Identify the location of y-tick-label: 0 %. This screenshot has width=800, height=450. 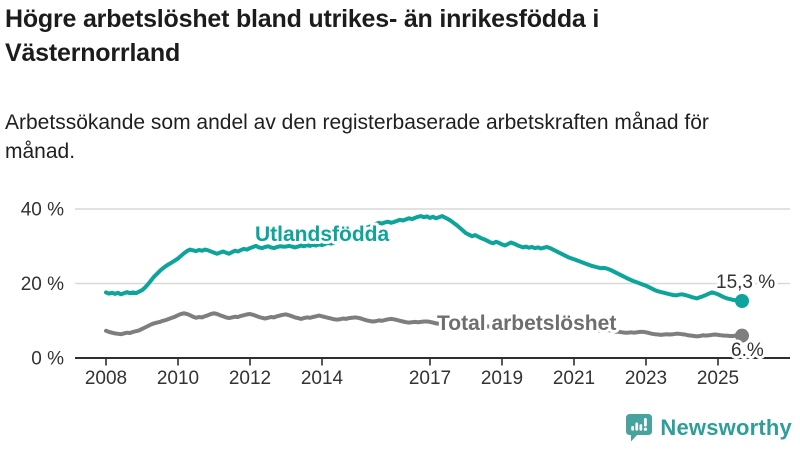
(47, 359).